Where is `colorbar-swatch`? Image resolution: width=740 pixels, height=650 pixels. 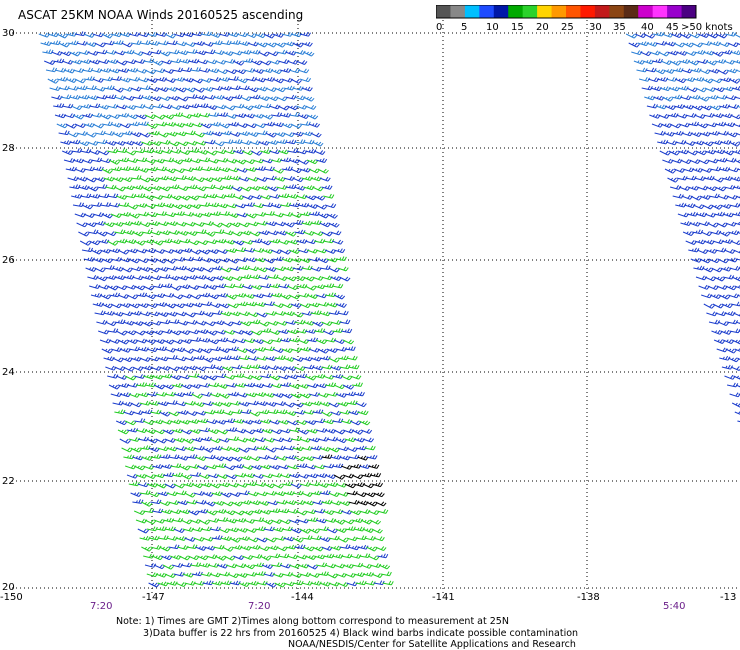
colorbar-swatch is located at coordinates (516, 11).